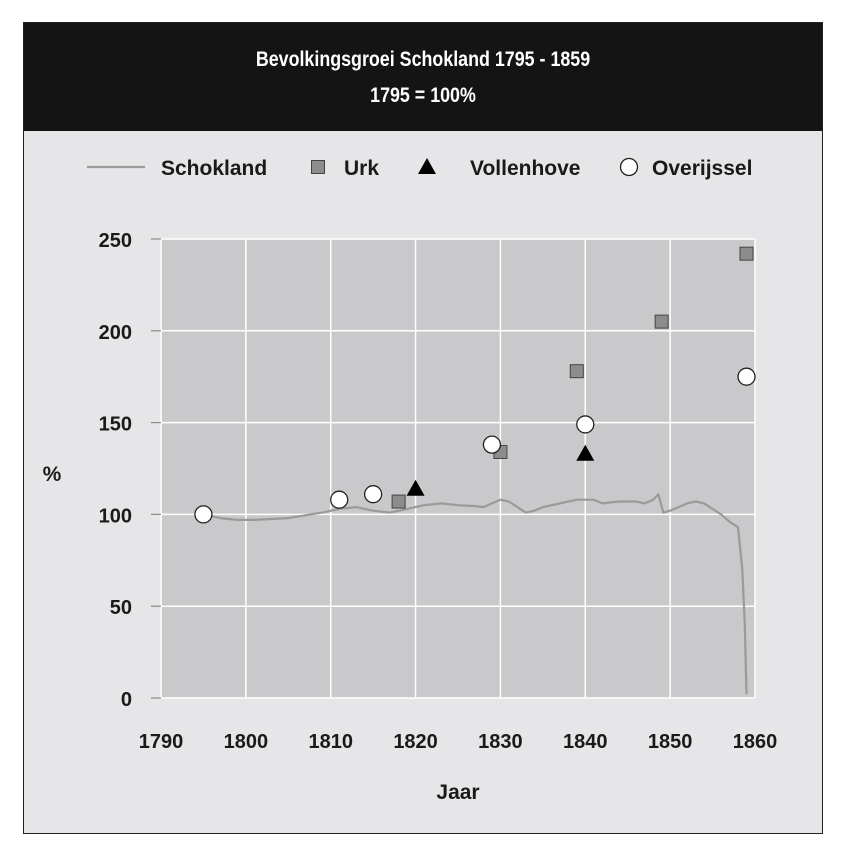 The image size is (850, 853). I want to click on legend-marker-vollenhove, so click(427, 166).